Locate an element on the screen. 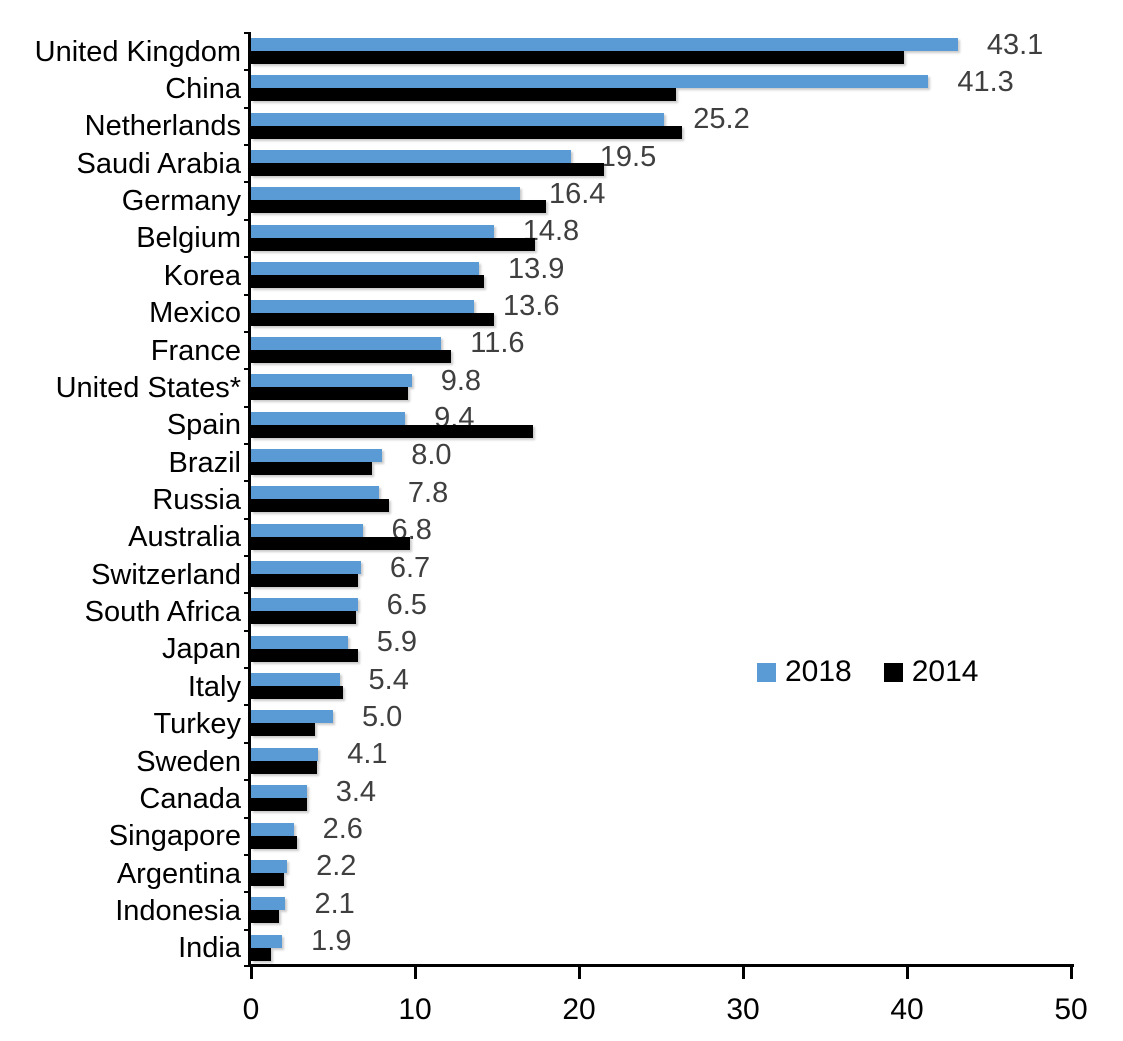  category-label: Russia is located at coordinates (196, 500).